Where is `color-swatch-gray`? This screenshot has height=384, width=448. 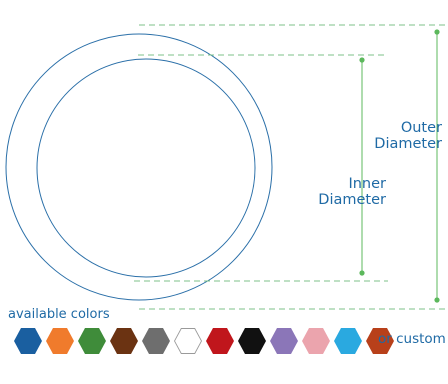 color-swatch-gray is located at coordinates (156, 341).